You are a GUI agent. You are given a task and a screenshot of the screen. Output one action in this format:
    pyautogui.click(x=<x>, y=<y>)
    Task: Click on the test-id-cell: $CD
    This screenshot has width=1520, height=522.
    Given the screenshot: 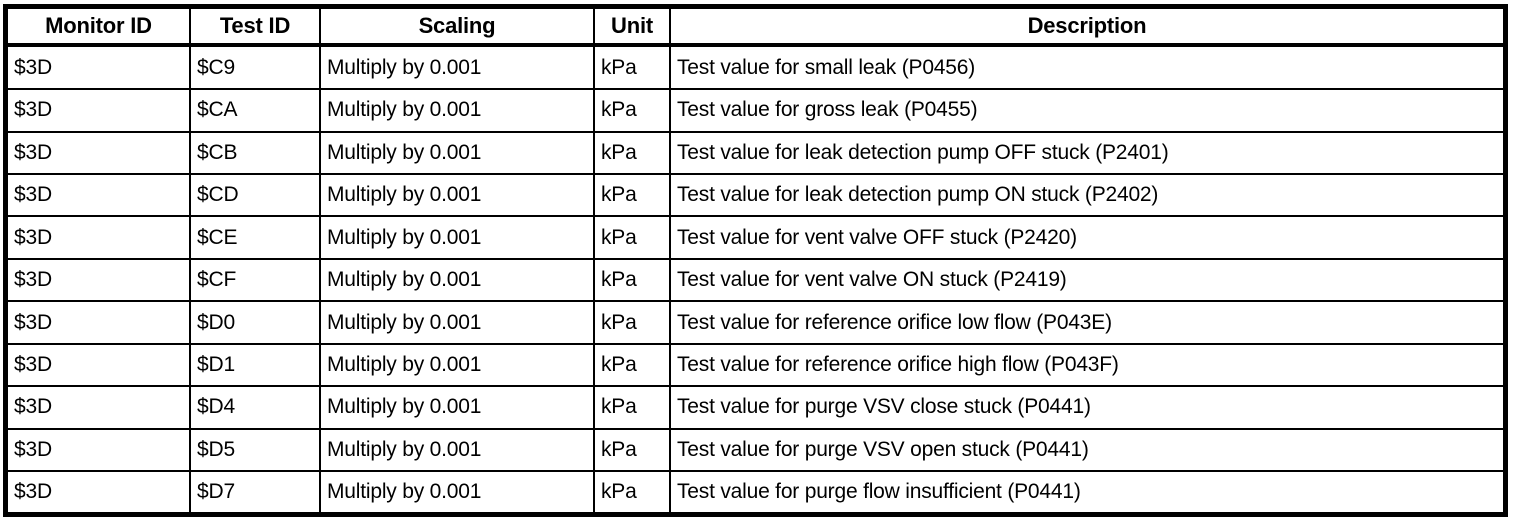 What is the action you would take?
    pyautogui.click(x=255, y=195)
    